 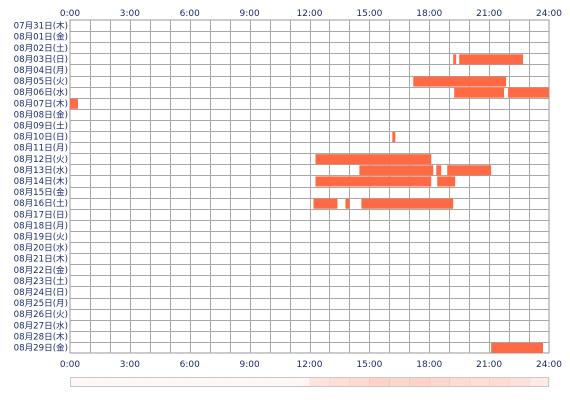 What do you see at coordinates (41, 248) in the screenshot?
I see `row-label: 08月20日(水)` at bounding box center [41, 248].